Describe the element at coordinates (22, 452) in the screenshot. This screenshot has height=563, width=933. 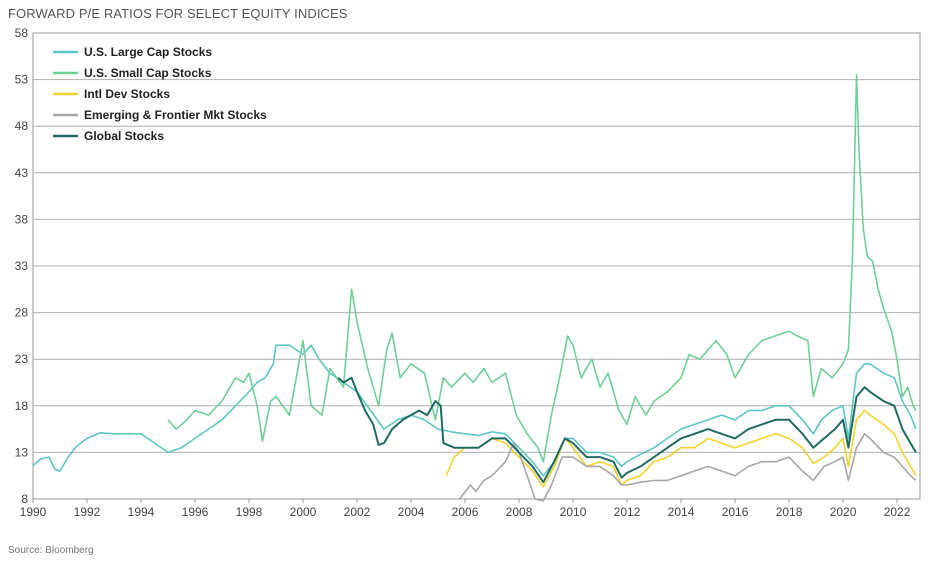
I see `y-tick-label: 13` at that location.